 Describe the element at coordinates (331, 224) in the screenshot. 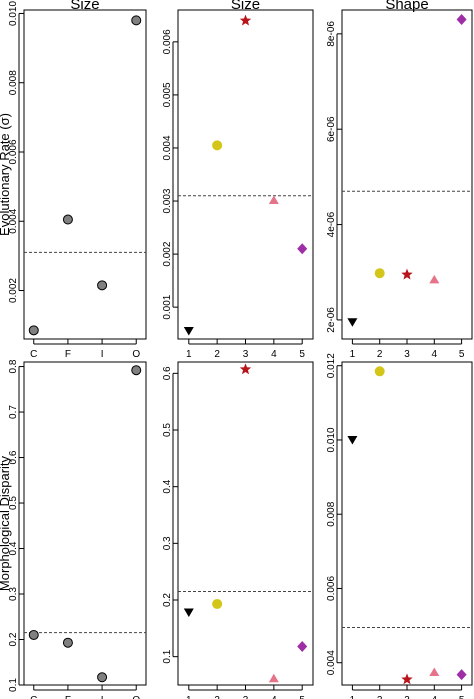

I see `y-tick-label: 4e-06` at that location.